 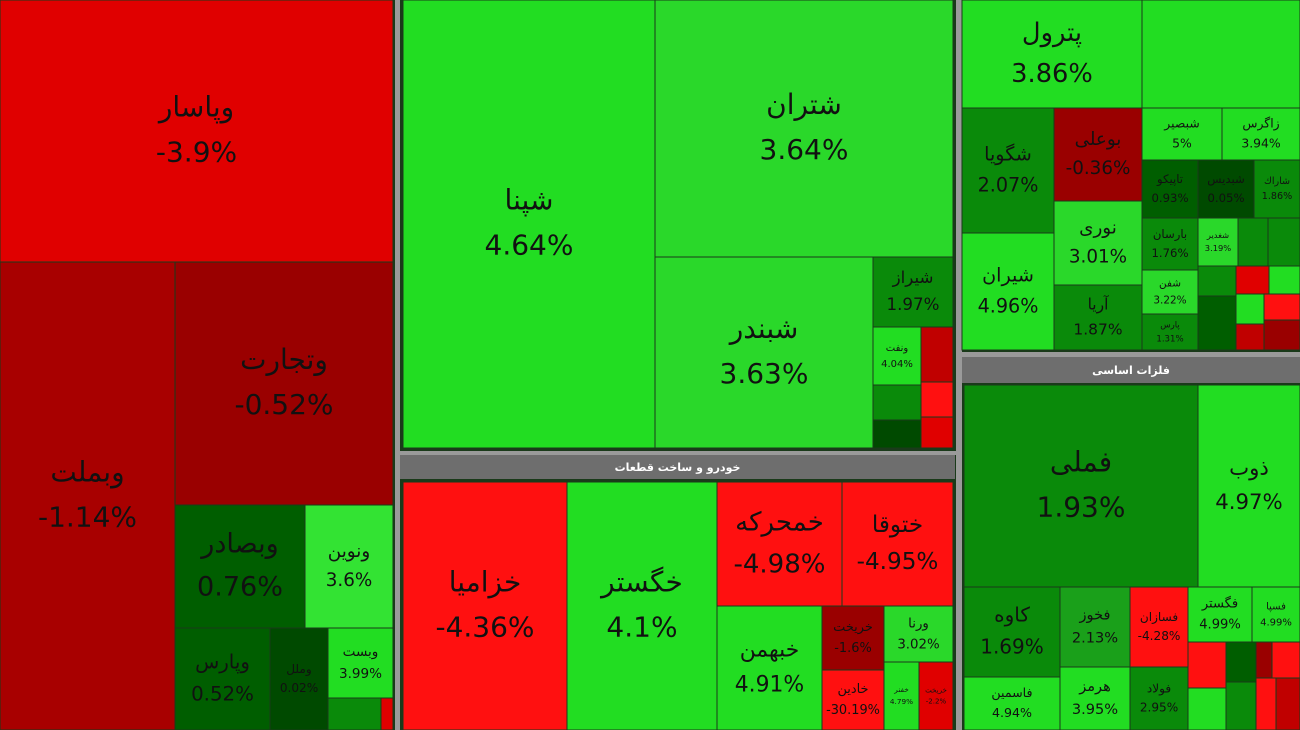 What do you see at coordinates (913, 277) in the screenshot?
I see `tile-name: شیراز` at bounding box center [913, 277].